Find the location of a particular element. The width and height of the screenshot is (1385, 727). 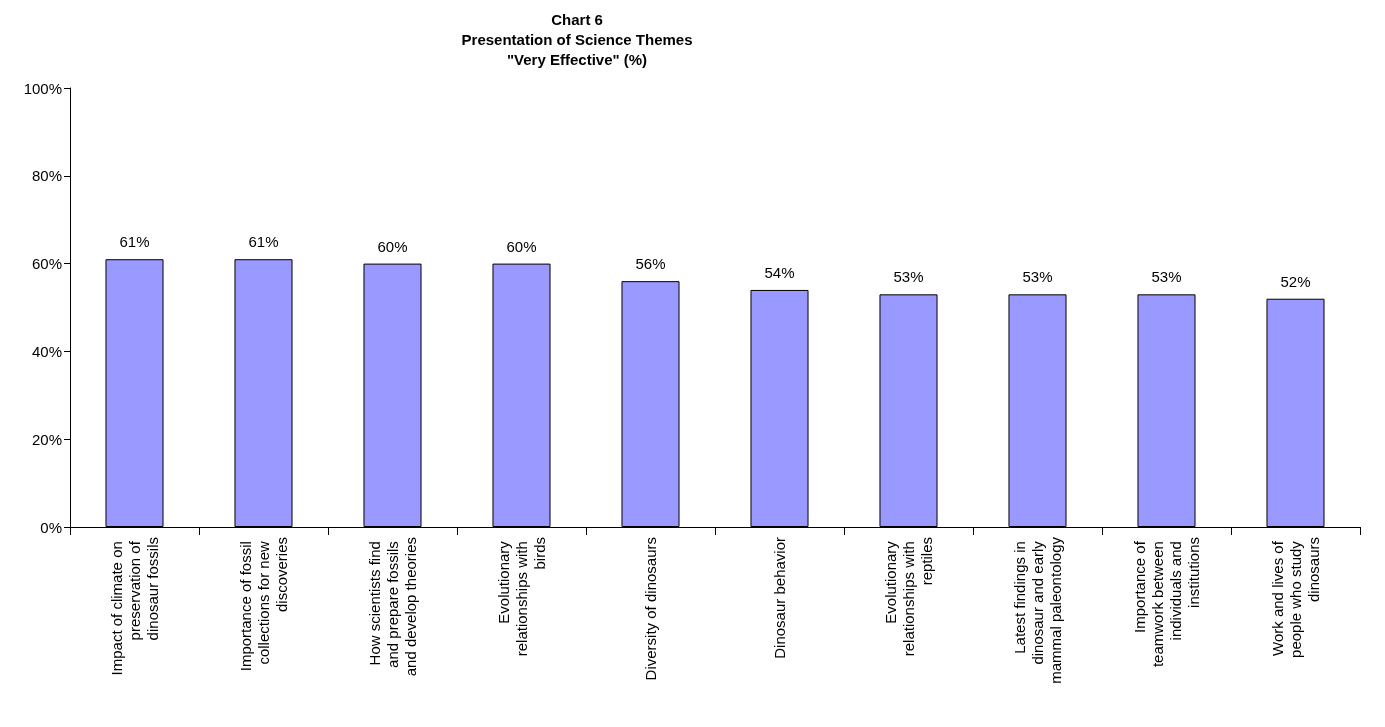

data-label: 56% is located at coordinates (650, 264).